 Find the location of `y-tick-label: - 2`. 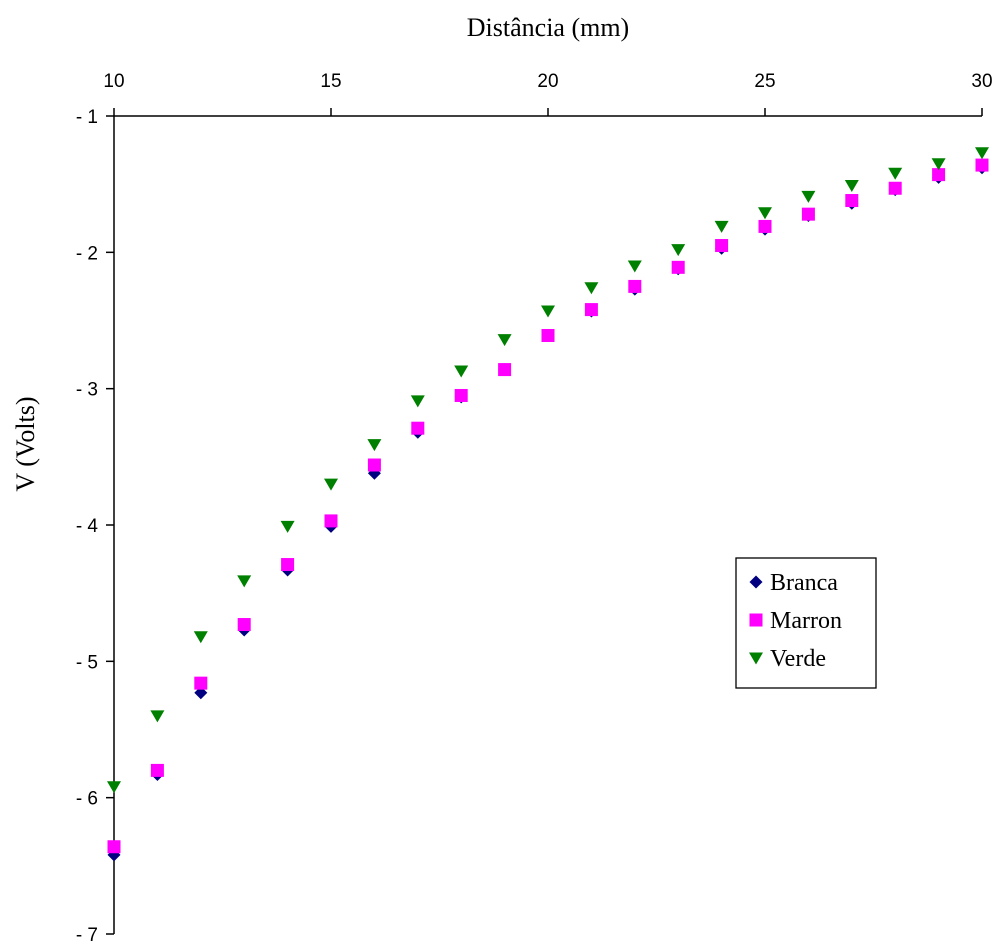

y-tick-label: - 2 is located at coordinates (87, 253).